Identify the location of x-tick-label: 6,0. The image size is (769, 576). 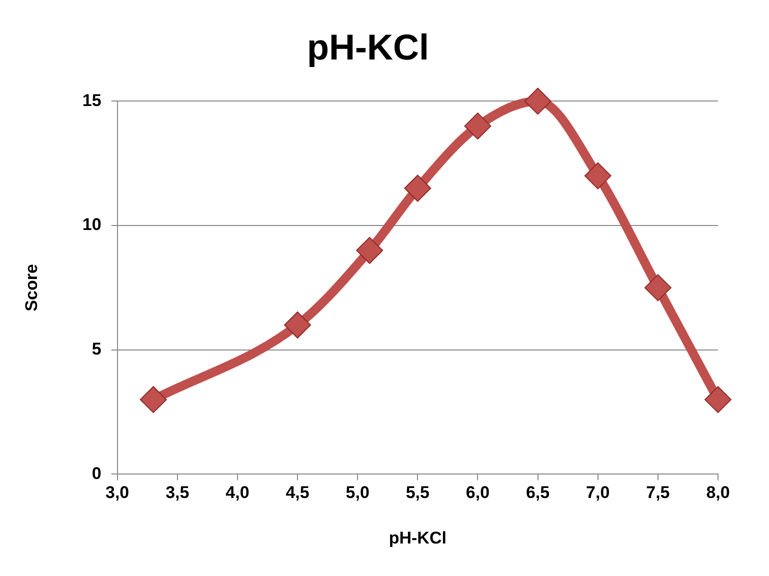
(478, 492).